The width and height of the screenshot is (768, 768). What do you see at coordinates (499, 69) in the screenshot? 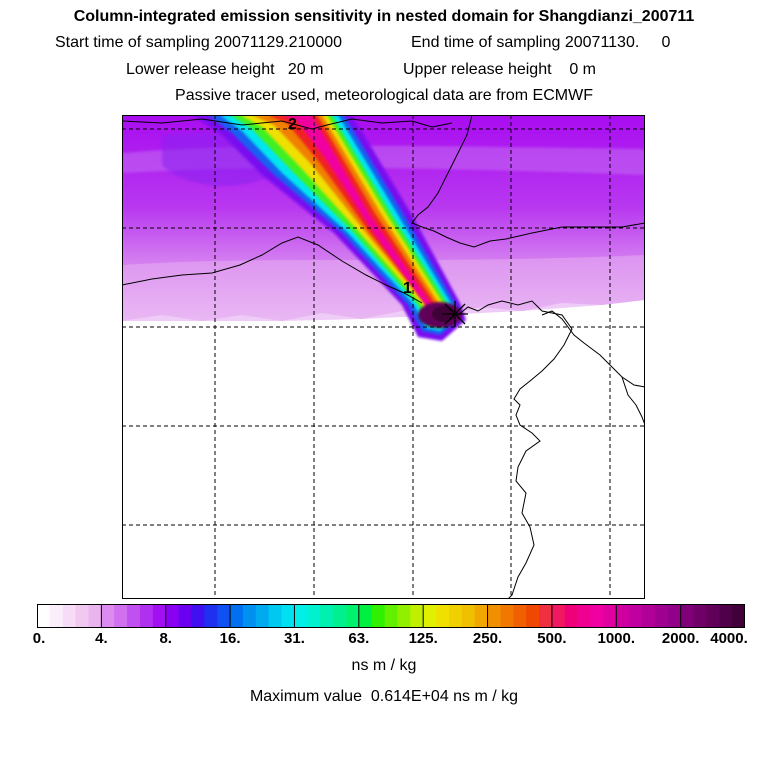
I see `upper-release-height-label: Upper release height 0 m` at bounding box center [499, 69].